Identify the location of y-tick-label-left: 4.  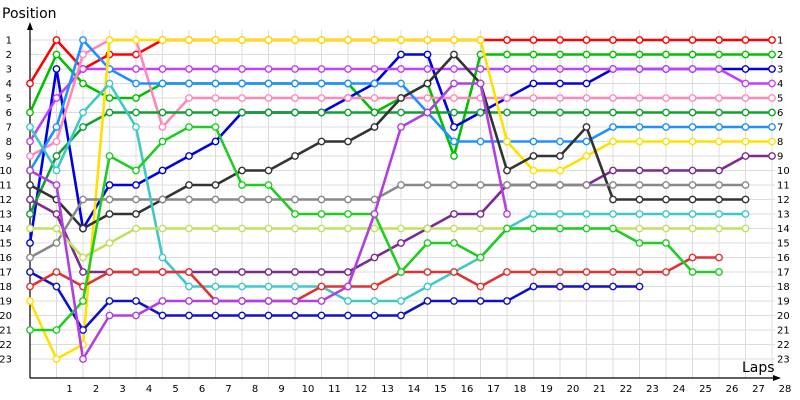
(9, 84).